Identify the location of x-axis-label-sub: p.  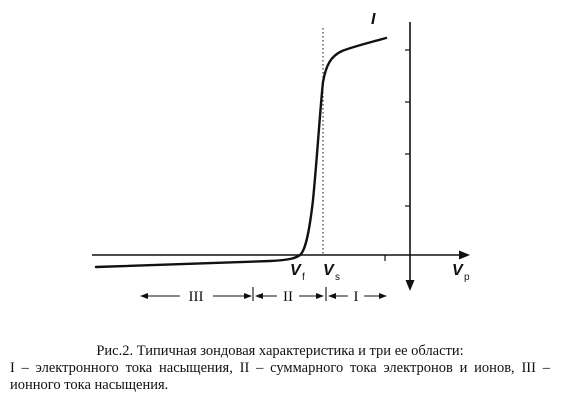
(467, 277).